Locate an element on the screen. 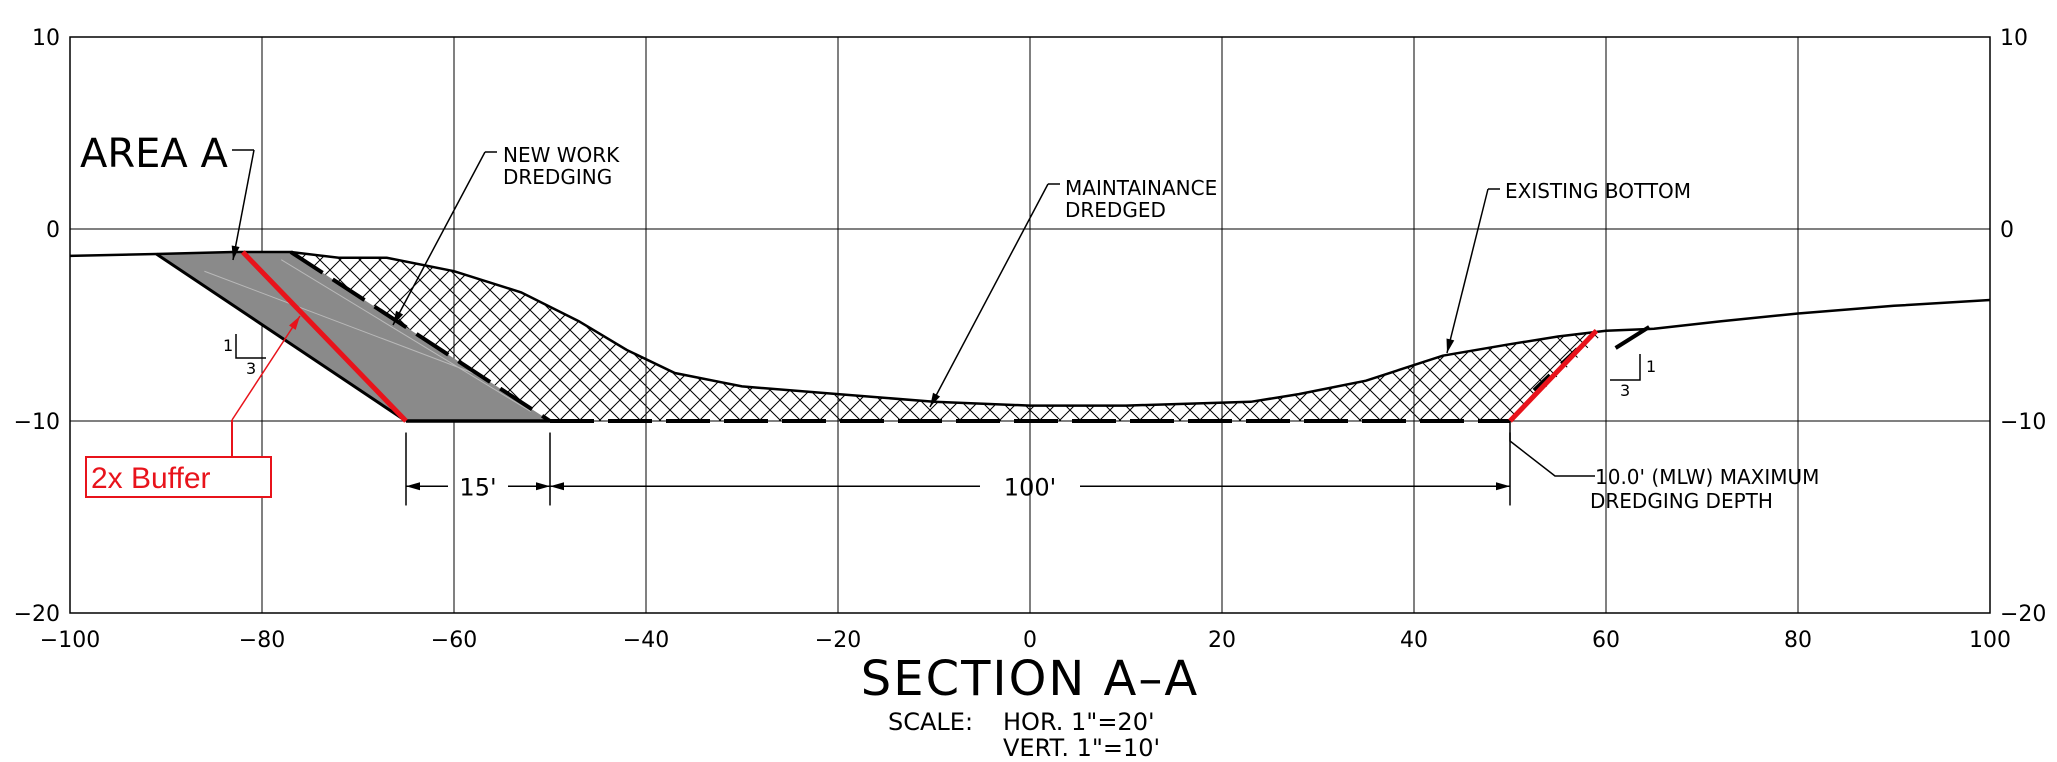  existing-bottom-leader-arrow is located at coordinates (1467, 271).